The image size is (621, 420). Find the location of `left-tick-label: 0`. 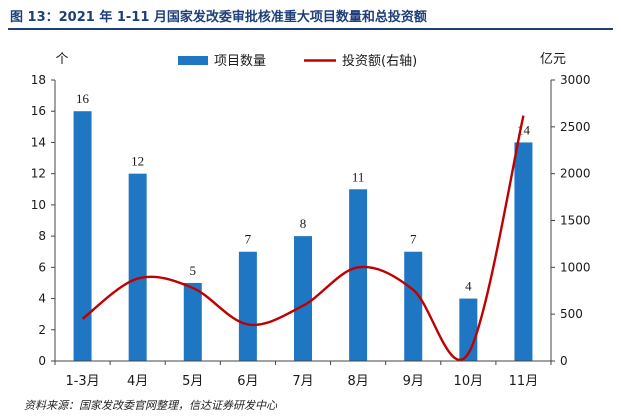

left-tick-label: 0 is located at coordinates (42, 361).